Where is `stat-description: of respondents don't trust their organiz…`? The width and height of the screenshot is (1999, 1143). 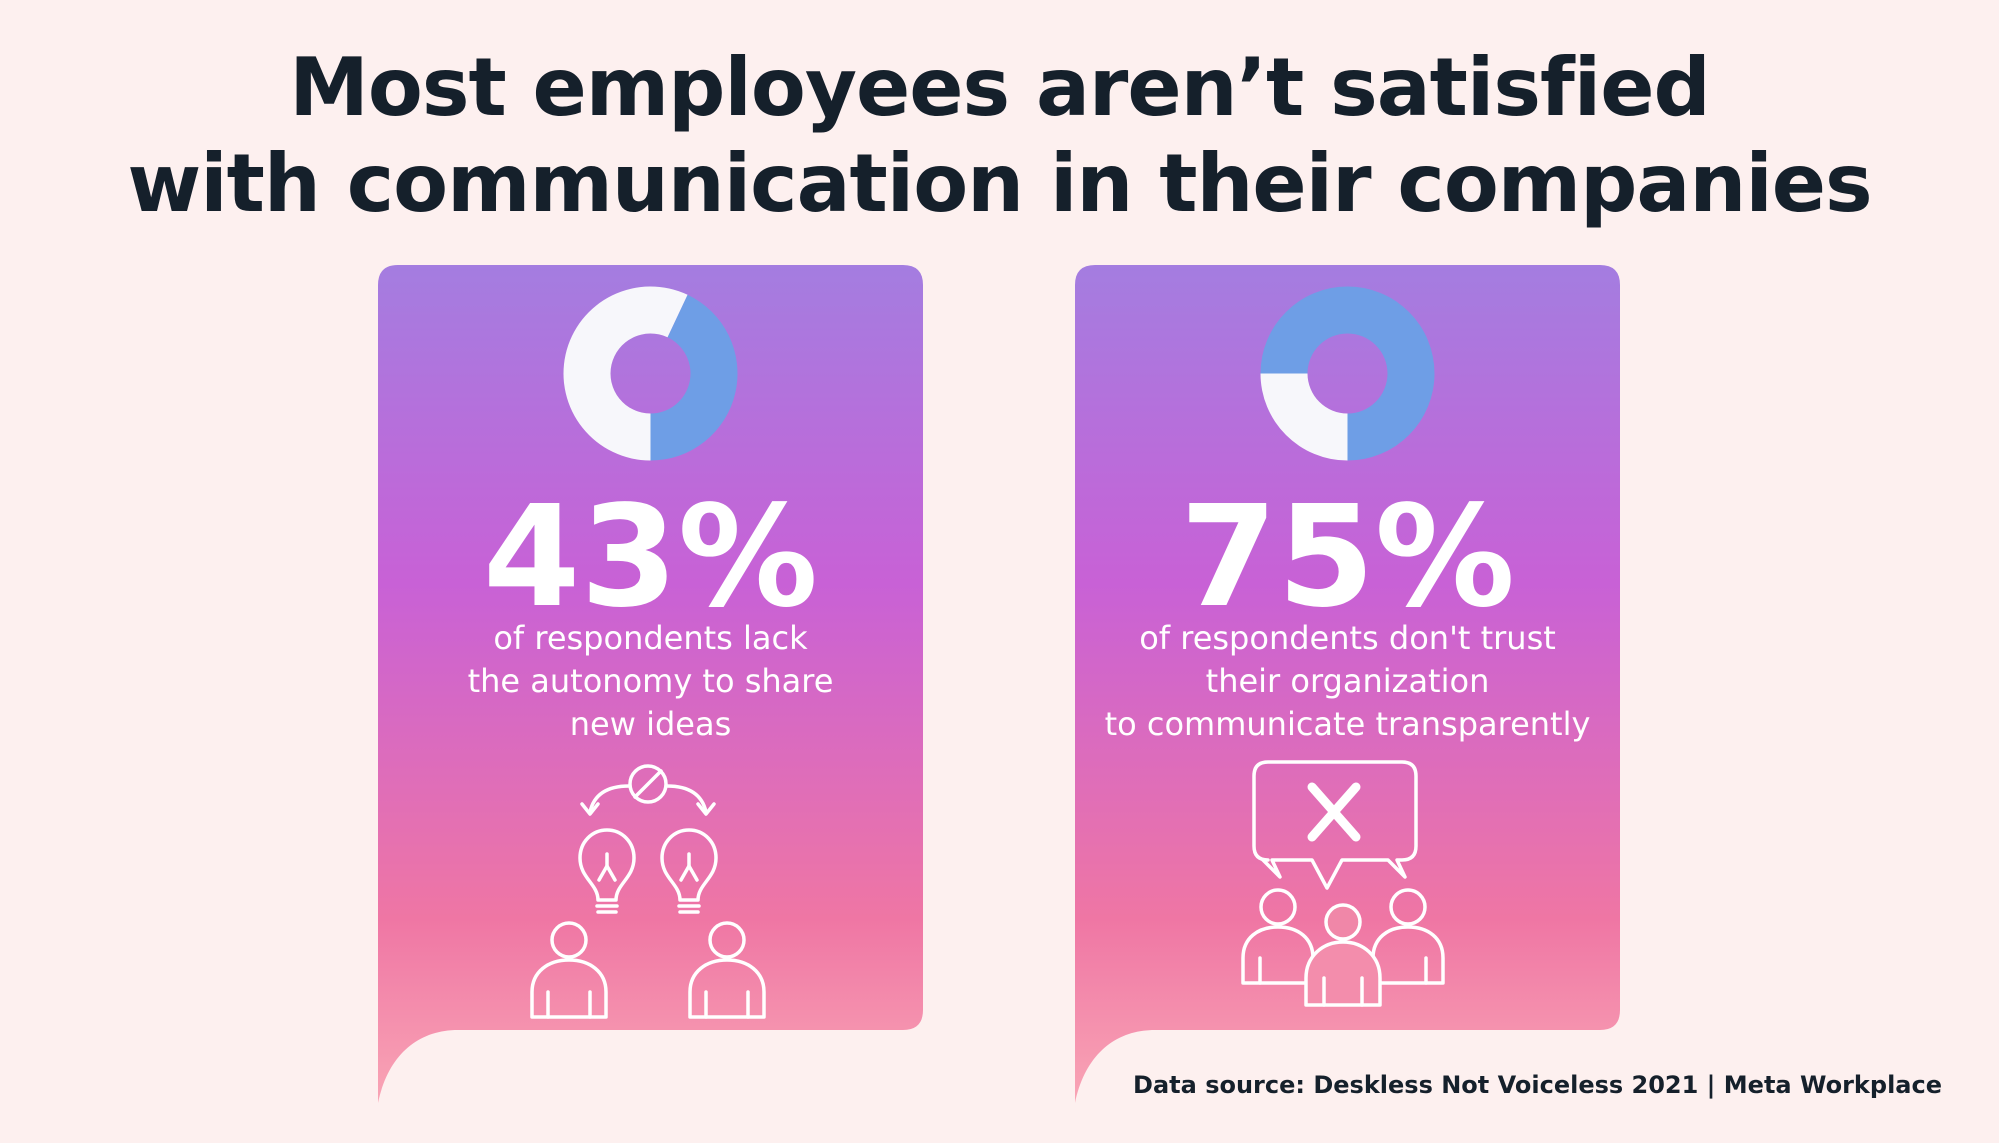
stat-description: of respondents don't trust their organiz… is located at coordinates (1347, 681).